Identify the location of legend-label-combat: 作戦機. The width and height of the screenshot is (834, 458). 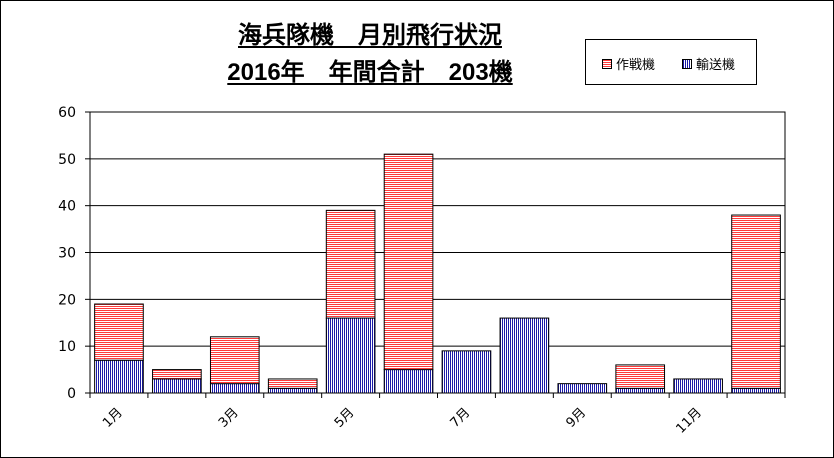
(636, 65).